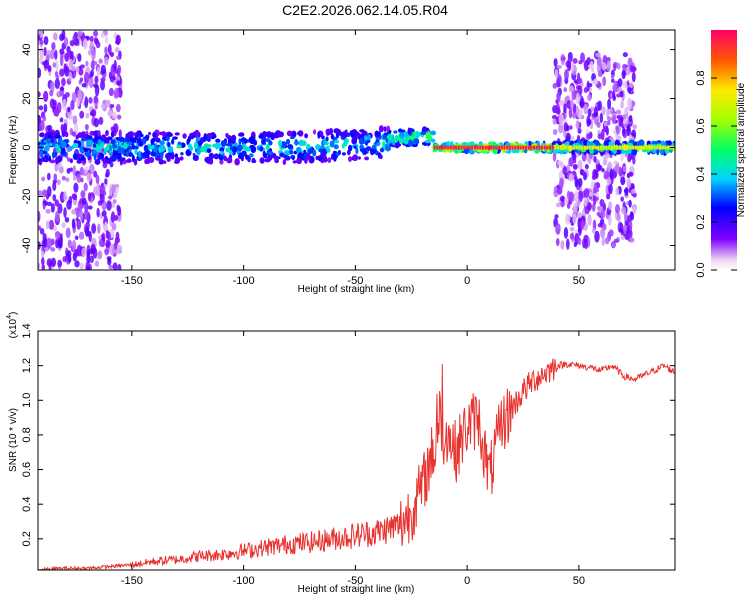 Image resolution: width=750 pixels, height=600 pixels. I want to click on colorbar-tick-label: 0.4, so click(701, 173).